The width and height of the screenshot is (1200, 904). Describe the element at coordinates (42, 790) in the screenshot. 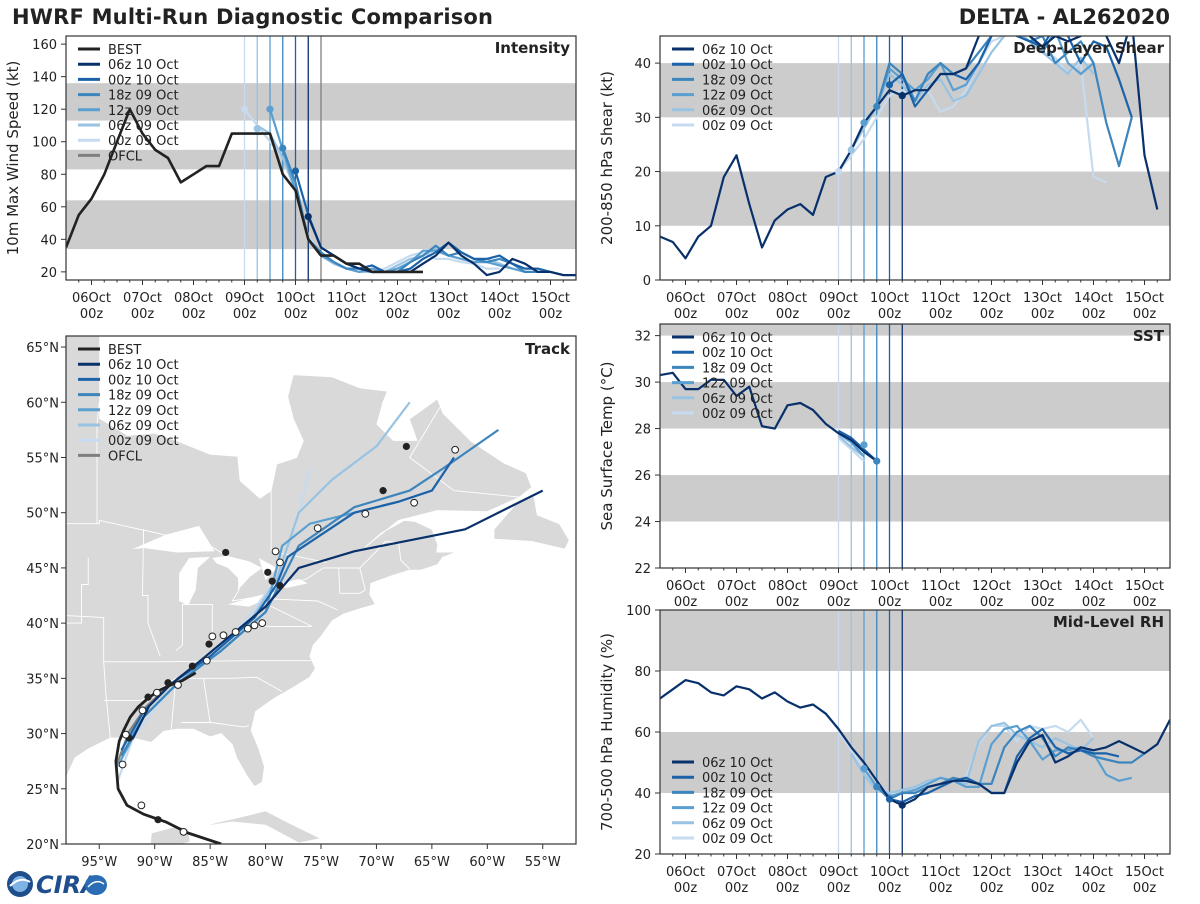

I see `y-tick-label: 25°N` at that location.